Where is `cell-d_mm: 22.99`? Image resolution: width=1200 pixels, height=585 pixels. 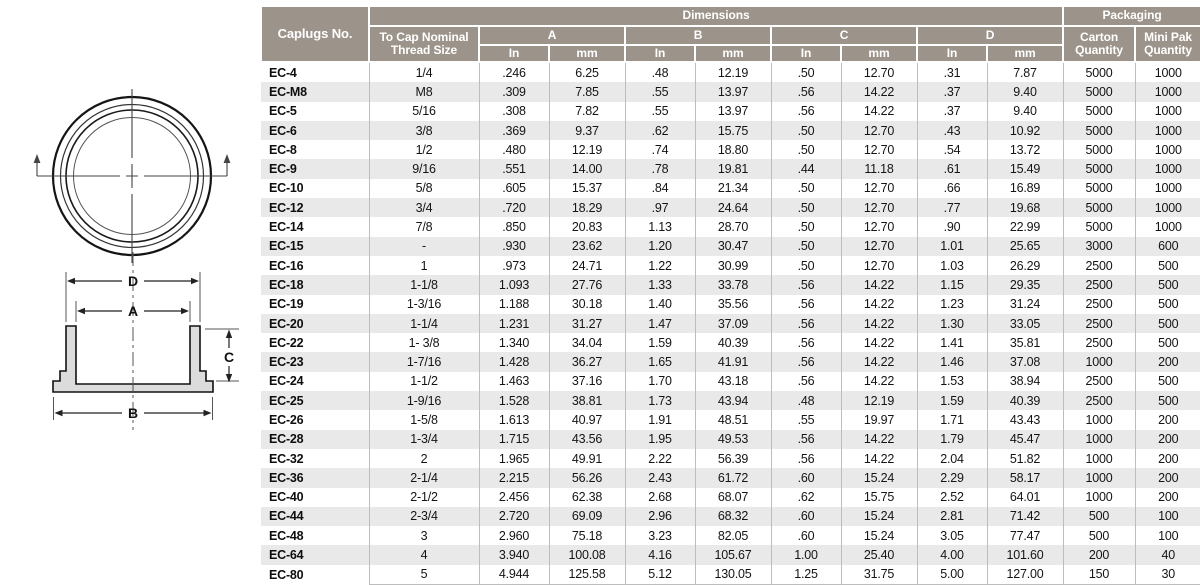 cell-d_mm: 22.99 is located at coordinates (1025, 227).